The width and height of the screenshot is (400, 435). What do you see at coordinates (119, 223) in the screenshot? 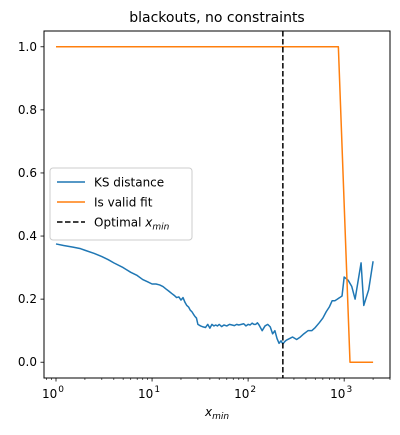
I see `legend-label-text: Optimal` at bounding box center [119, 223].